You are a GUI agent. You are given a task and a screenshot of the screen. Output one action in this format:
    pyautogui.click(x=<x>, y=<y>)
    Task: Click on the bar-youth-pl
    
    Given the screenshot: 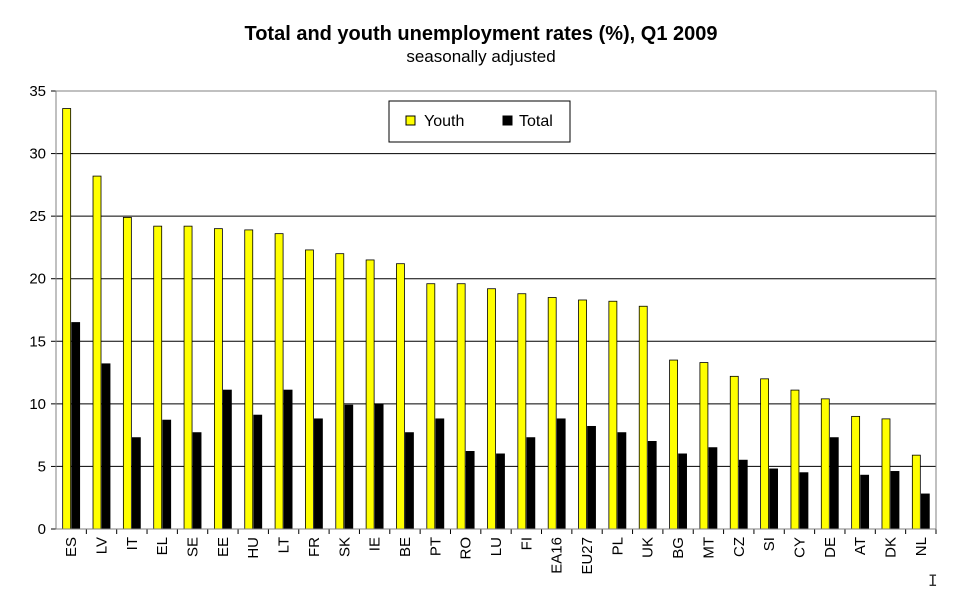 What is the action you would take?
    pyautogui.click(x=613, y=415)
    